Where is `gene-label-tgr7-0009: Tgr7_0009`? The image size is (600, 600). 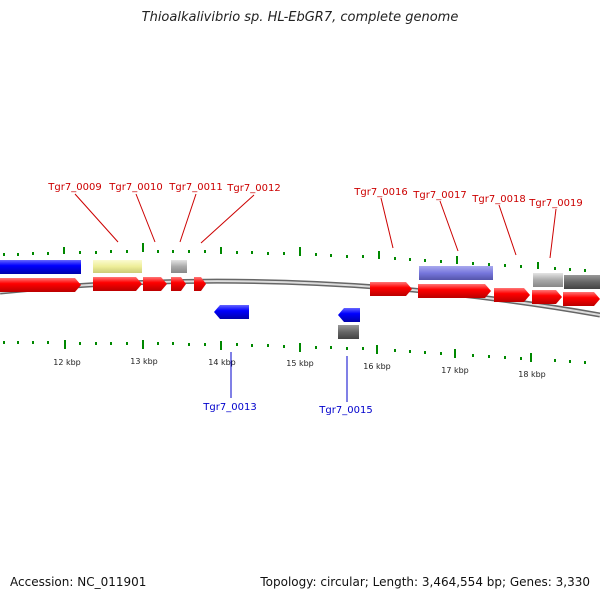
gene-label-tgr7-0009: Tgr7_0009 is located at coordinates (74, 187).